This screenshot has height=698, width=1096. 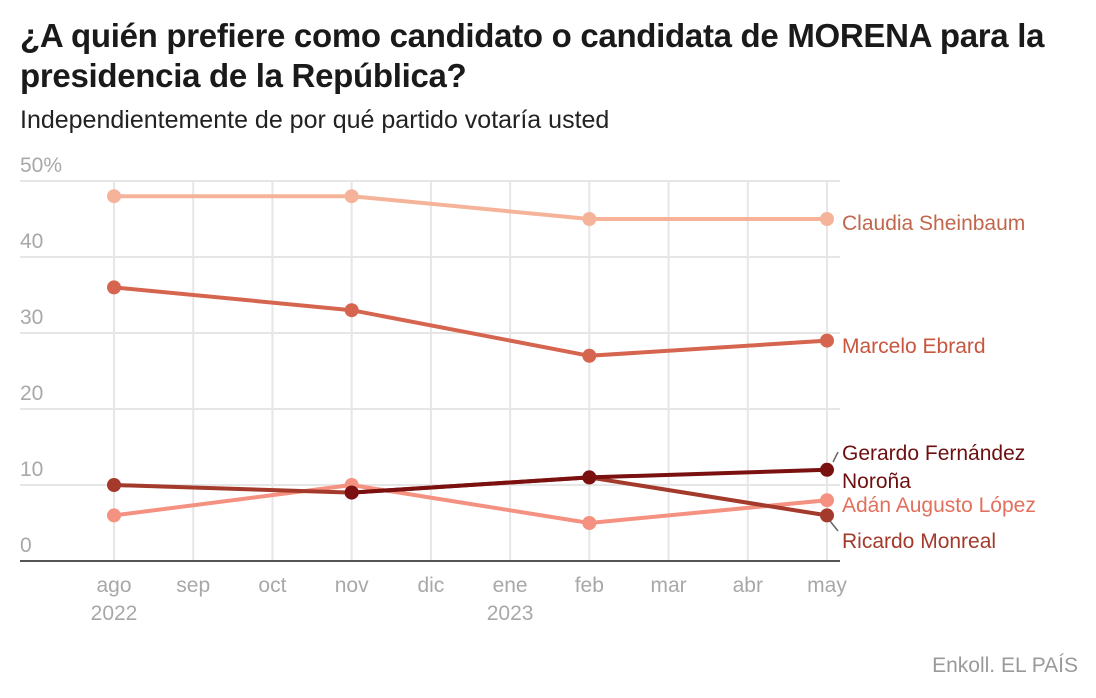 I want to click on y-tick-label: 30, so click(x=31, y=317).